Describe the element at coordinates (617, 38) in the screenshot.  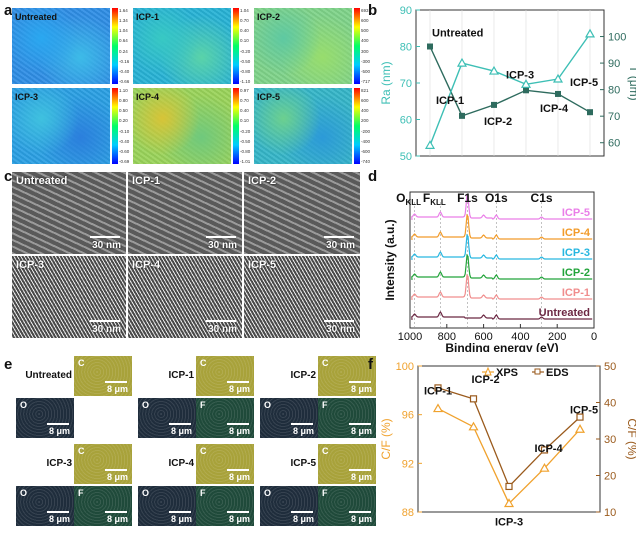
I see `chart-b-right-tick-label: 100` at that location.